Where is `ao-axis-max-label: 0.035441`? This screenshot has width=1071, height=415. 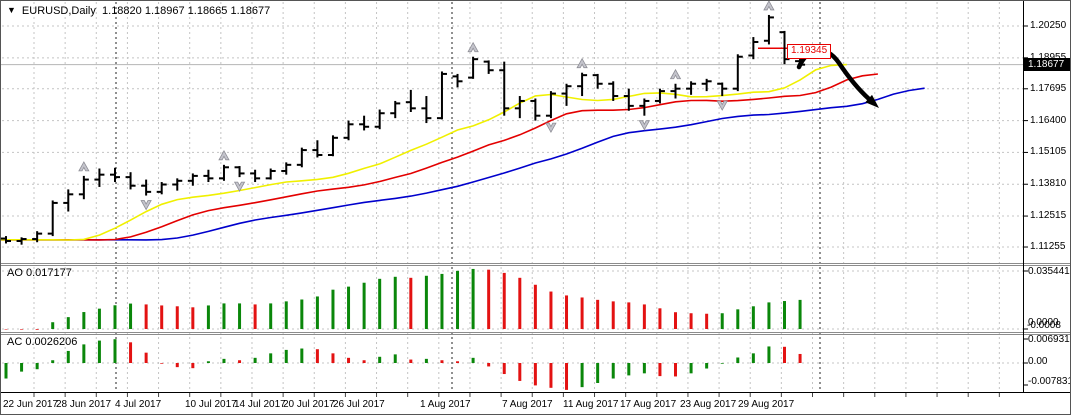
ao-axis-max-label: 0.035441 is located at coordinates (1049, 271).